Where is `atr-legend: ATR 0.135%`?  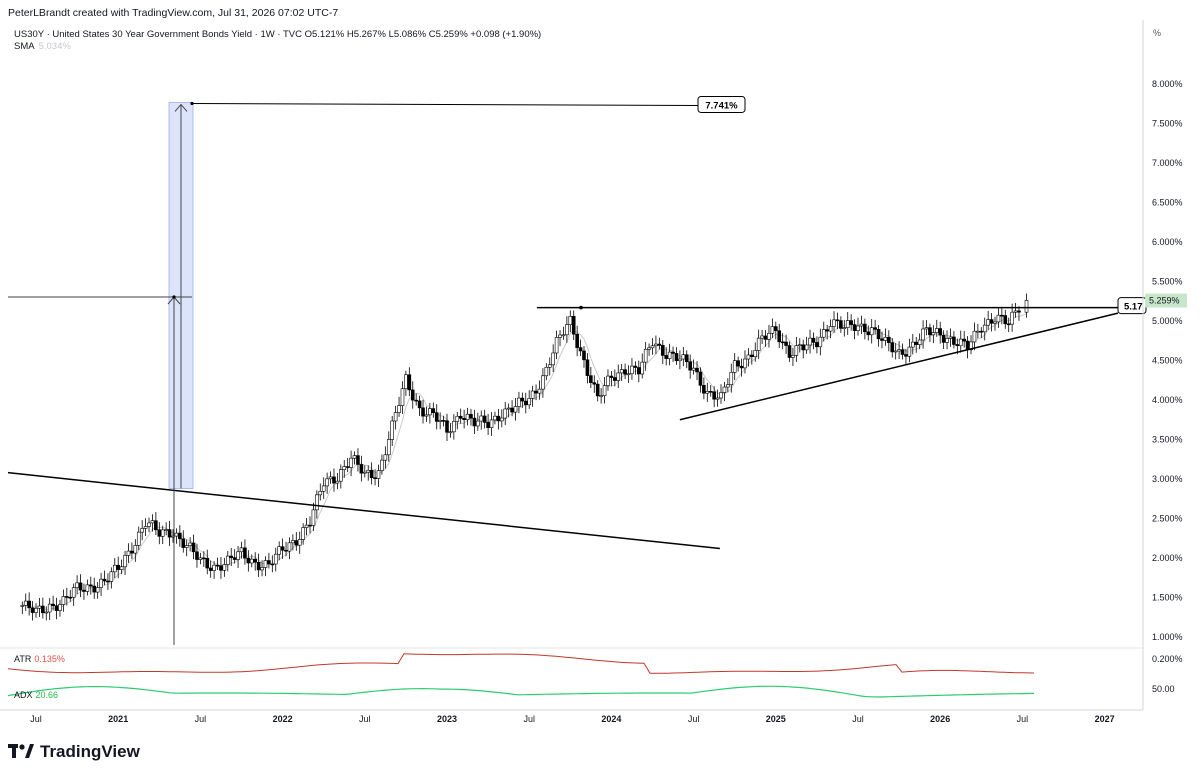
atr-legend: ATR 0.135% is located at coordinates (39, 659).